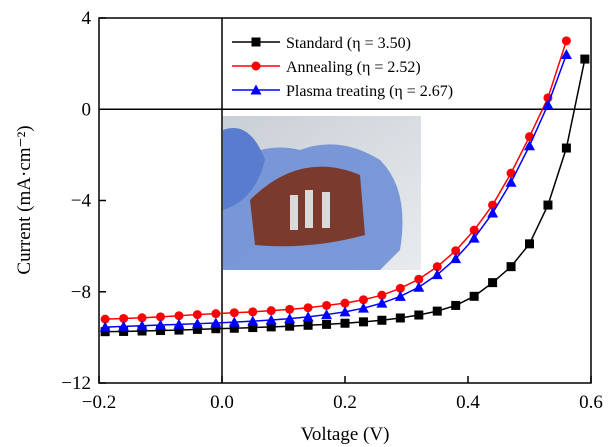 This screenshot has width=608, height=447. I want to click on legend-label: Annealing (η = 2.52), so click(353, 67).